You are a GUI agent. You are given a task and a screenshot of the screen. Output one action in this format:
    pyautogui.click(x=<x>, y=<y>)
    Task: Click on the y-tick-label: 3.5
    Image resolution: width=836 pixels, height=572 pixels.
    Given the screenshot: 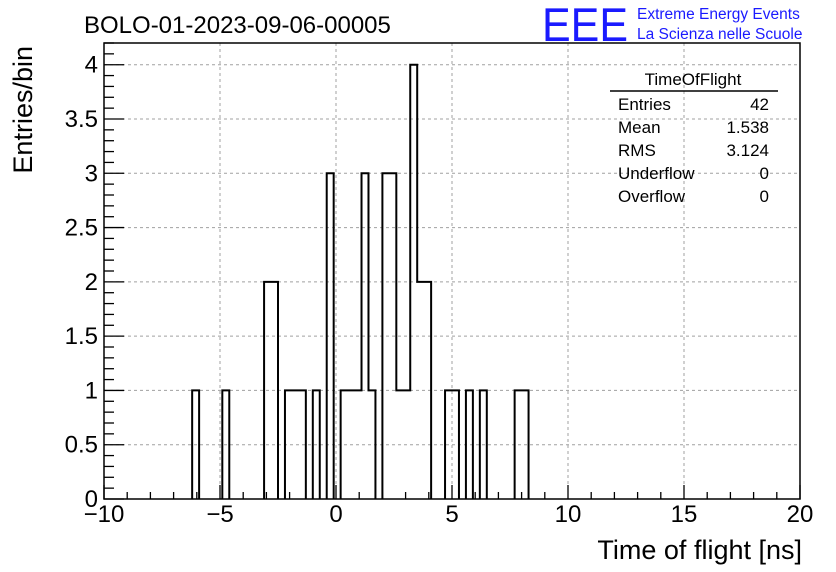 What is the action you would take?
    pyautogui.click(x=81, y=119)
    